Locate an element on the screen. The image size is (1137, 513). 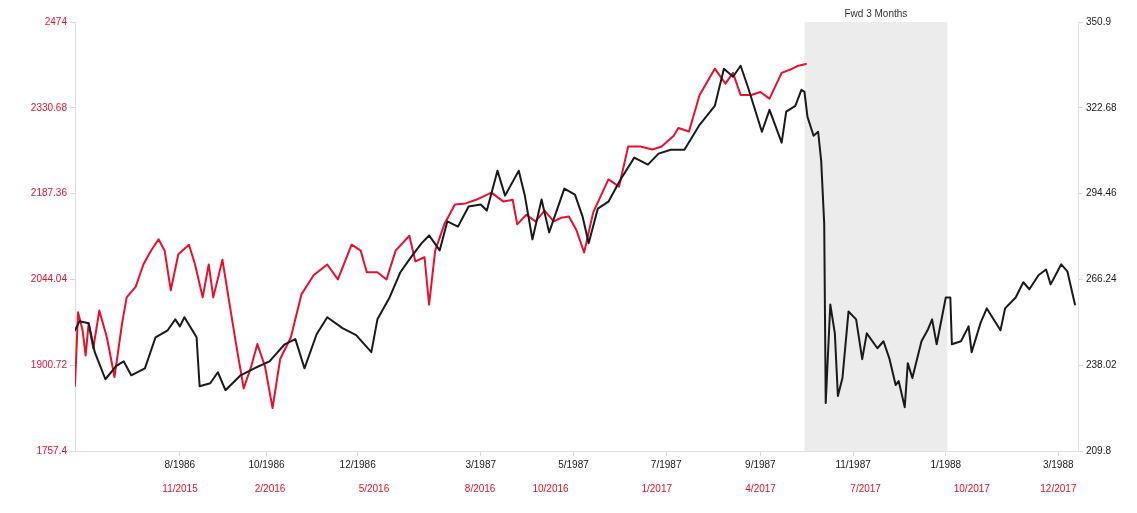
x2-tick-label: 7/2017 is located at coordinates (866, 488).